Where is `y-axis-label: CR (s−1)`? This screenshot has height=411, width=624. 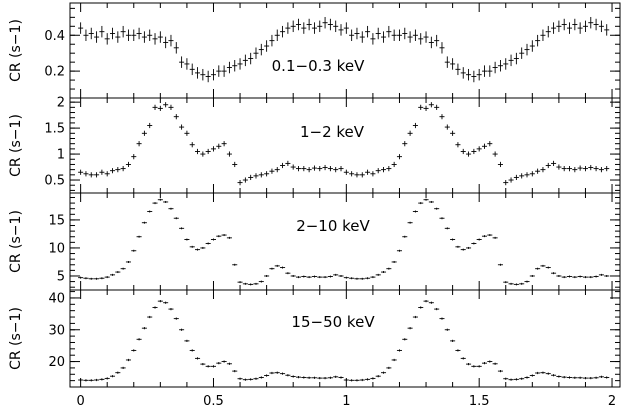 y-axis-label: CR (s−1) is located at coordinates (16, 241).